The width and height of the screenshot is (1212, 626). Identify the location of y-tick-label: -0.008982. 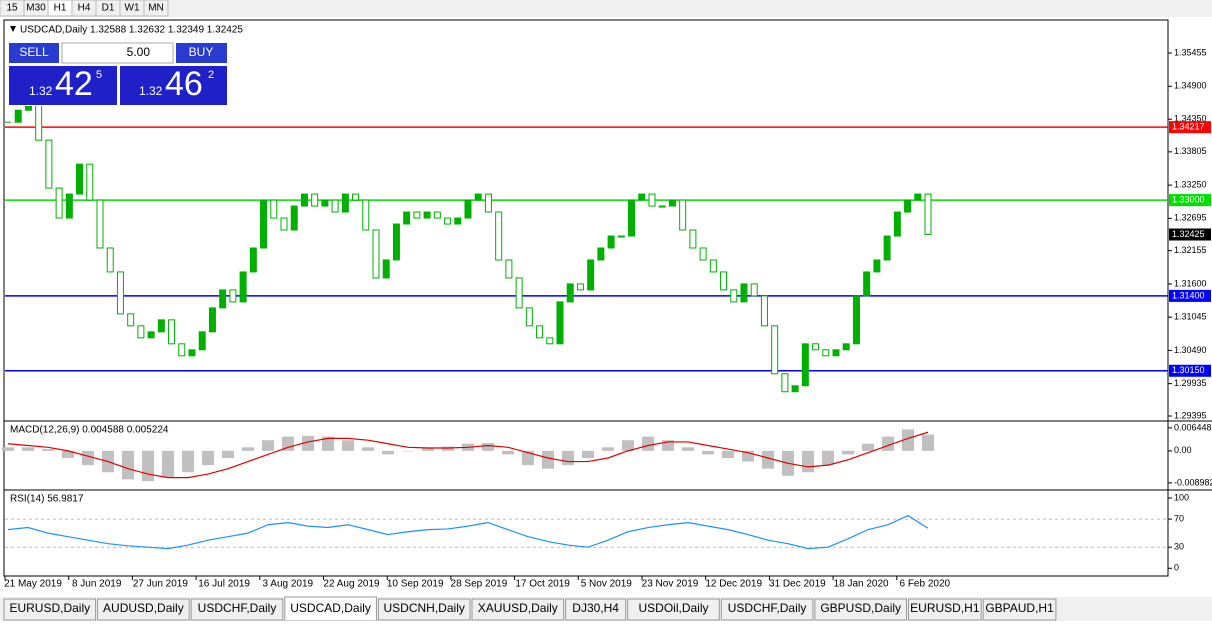
(1193, 482).